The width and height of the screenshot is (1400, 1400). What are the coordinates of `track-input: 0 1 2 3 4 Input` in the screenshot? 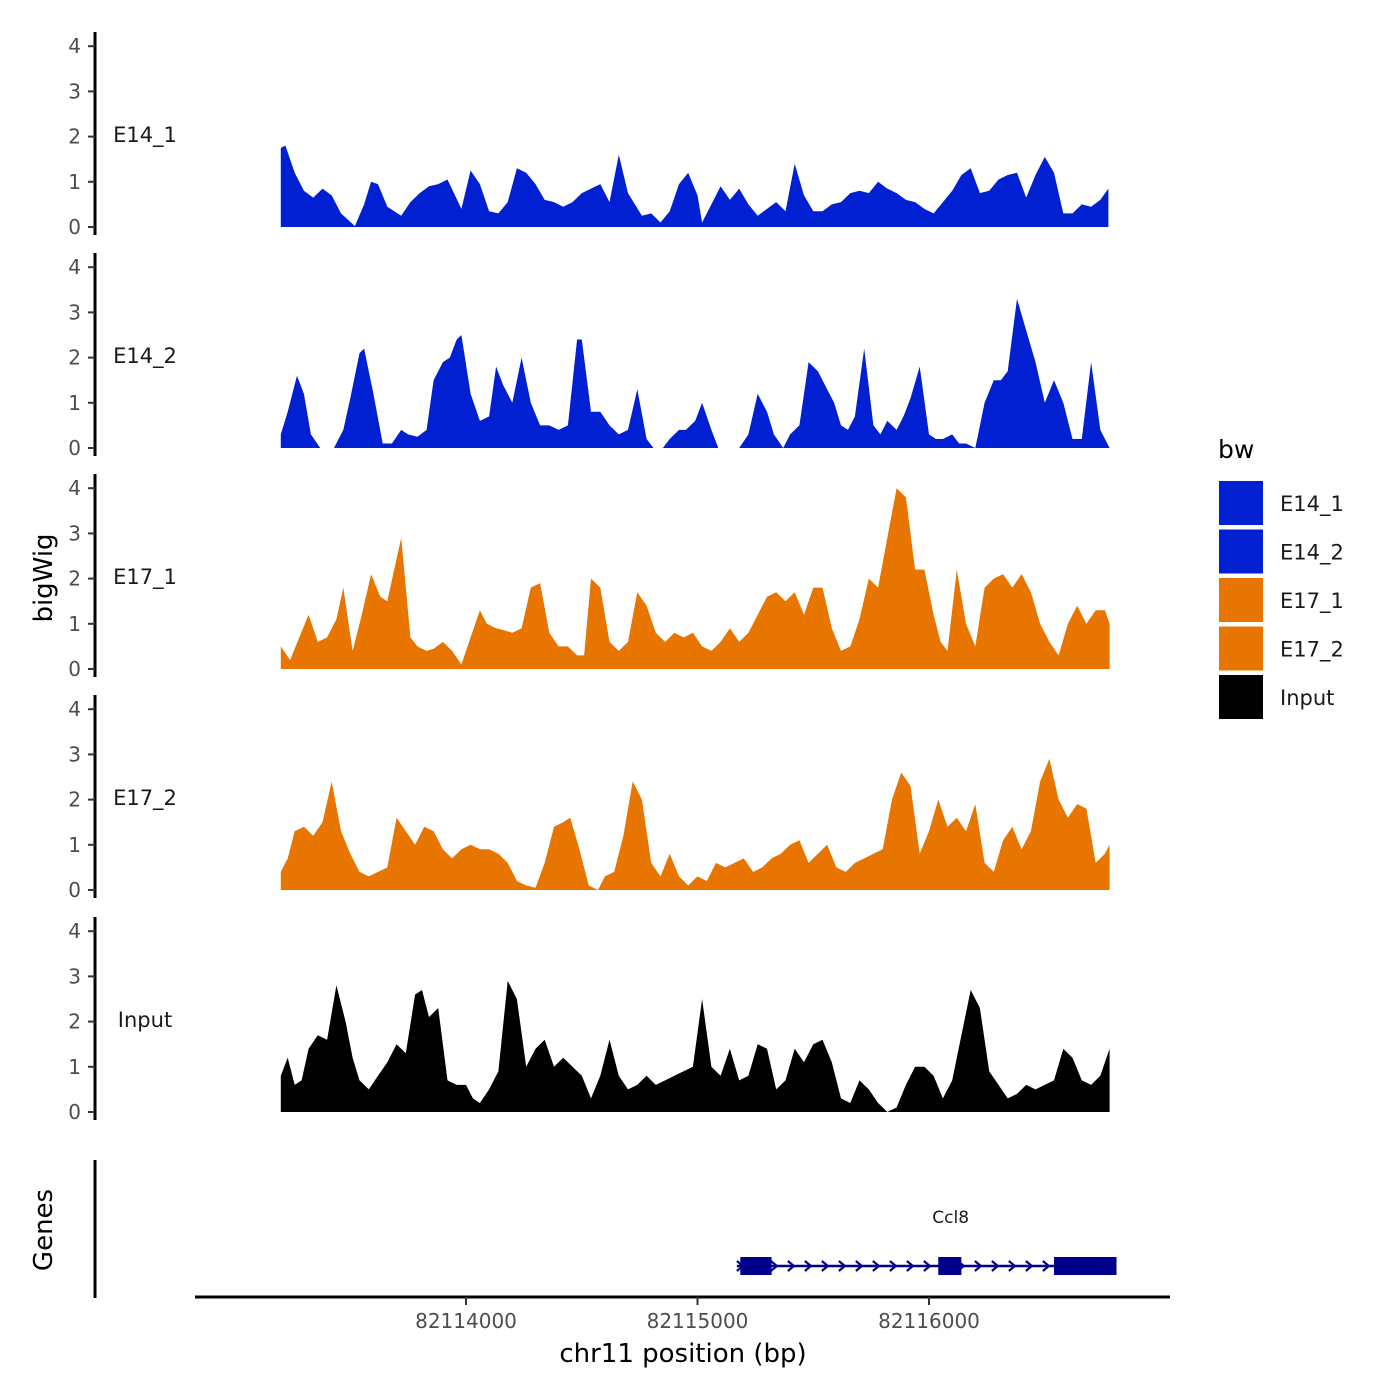 It's located at (589, 1020).